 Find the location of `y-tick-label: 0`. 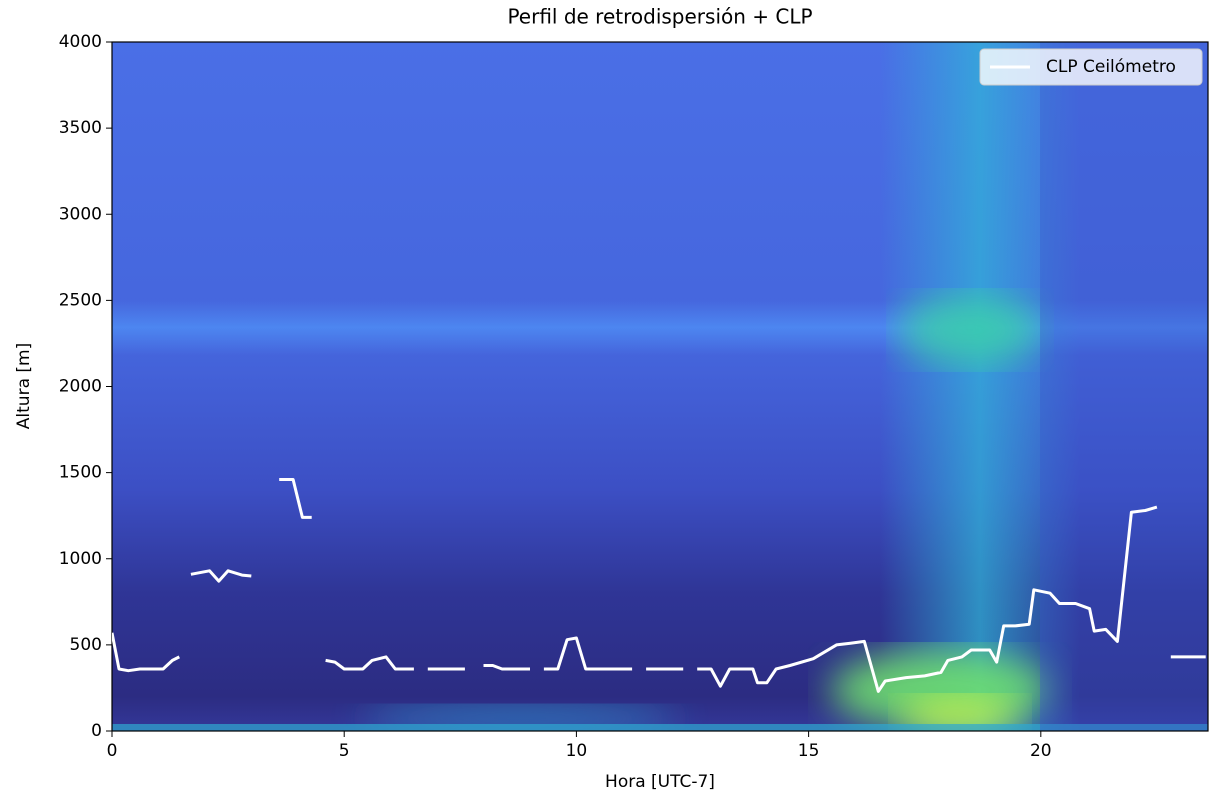

y-tick-label: 0 is located at coordinates (96, 731).